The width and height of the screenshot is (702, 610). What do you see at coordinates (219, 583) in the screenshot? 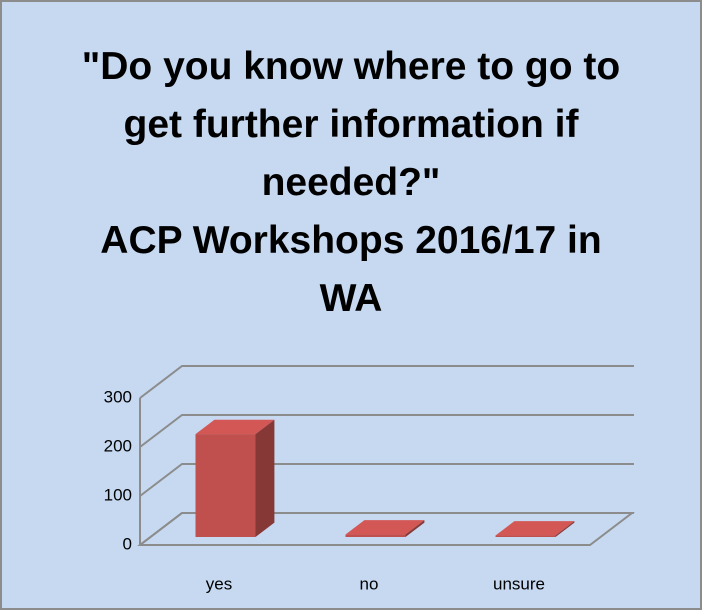
I see `x-tick-label: yes` at bounding box center [219, 583].